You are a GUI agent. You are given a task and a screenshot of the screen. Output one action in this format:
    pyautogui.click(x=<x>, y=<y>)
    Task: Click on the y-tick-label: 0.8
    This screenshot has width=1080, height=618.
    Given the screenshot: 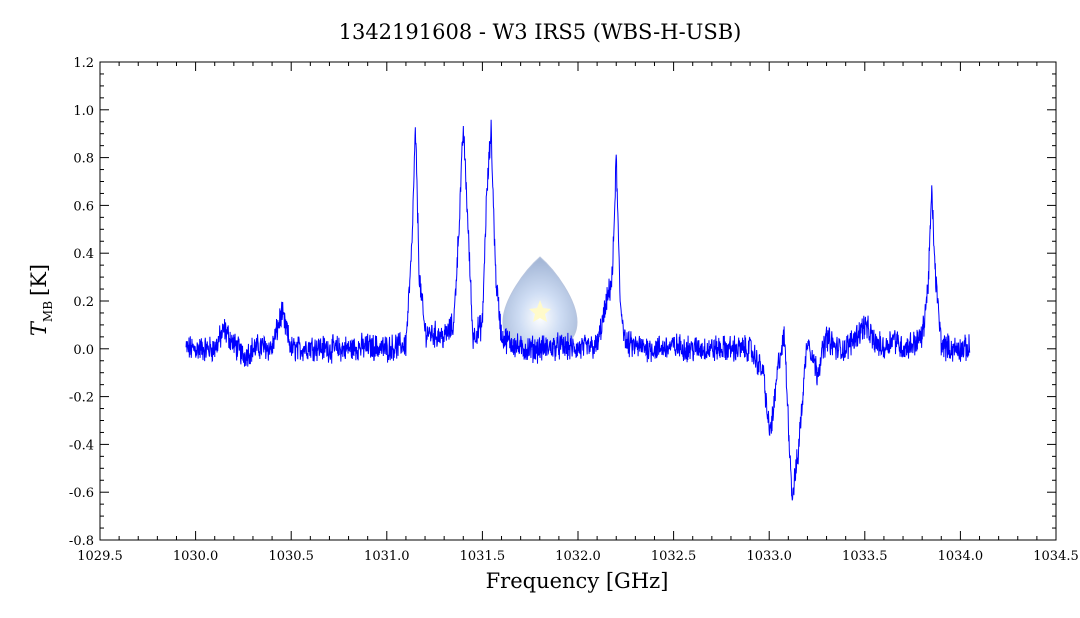 What is the action you would take?
    pyautogui.click(x=83, y=159)
    